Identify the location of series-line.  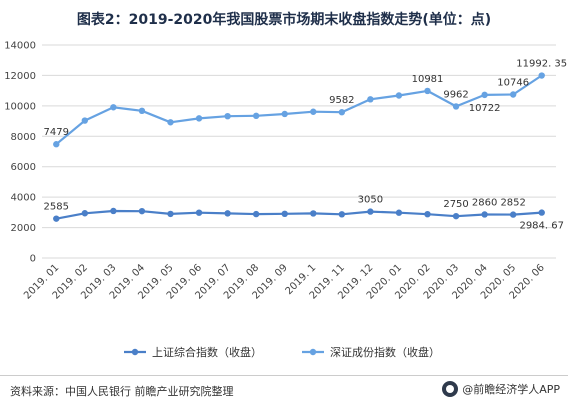
(299, 214).